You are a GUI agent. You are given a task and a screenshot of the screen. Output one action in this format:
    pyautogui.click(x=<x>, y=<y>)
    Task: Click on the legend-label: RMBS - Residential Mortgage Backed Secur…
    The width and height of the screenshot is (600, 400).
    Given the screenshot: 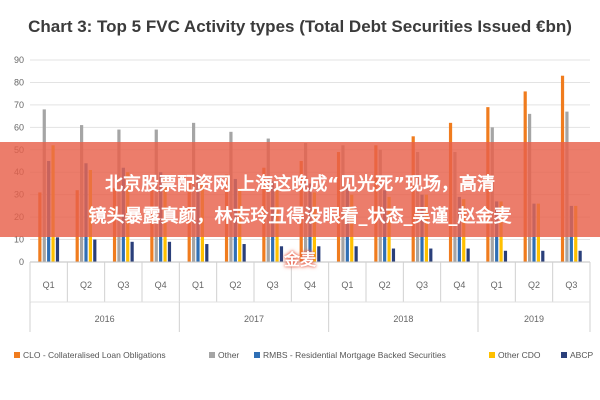 What is the action you would take?
    pyautogui.click(x=354, y=355)
    